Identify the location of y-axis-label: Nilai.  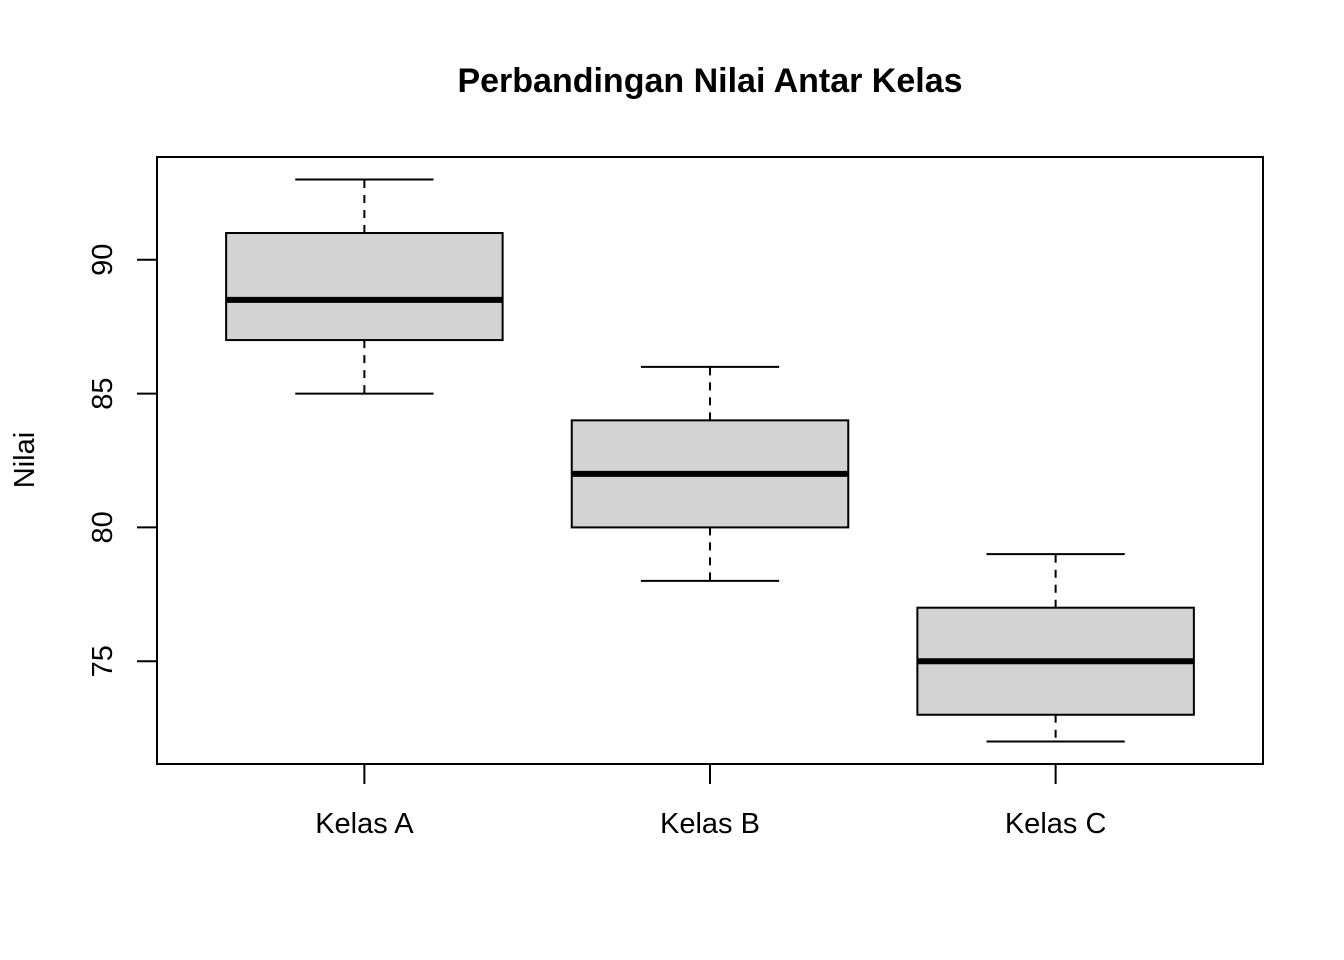
(25, 460).